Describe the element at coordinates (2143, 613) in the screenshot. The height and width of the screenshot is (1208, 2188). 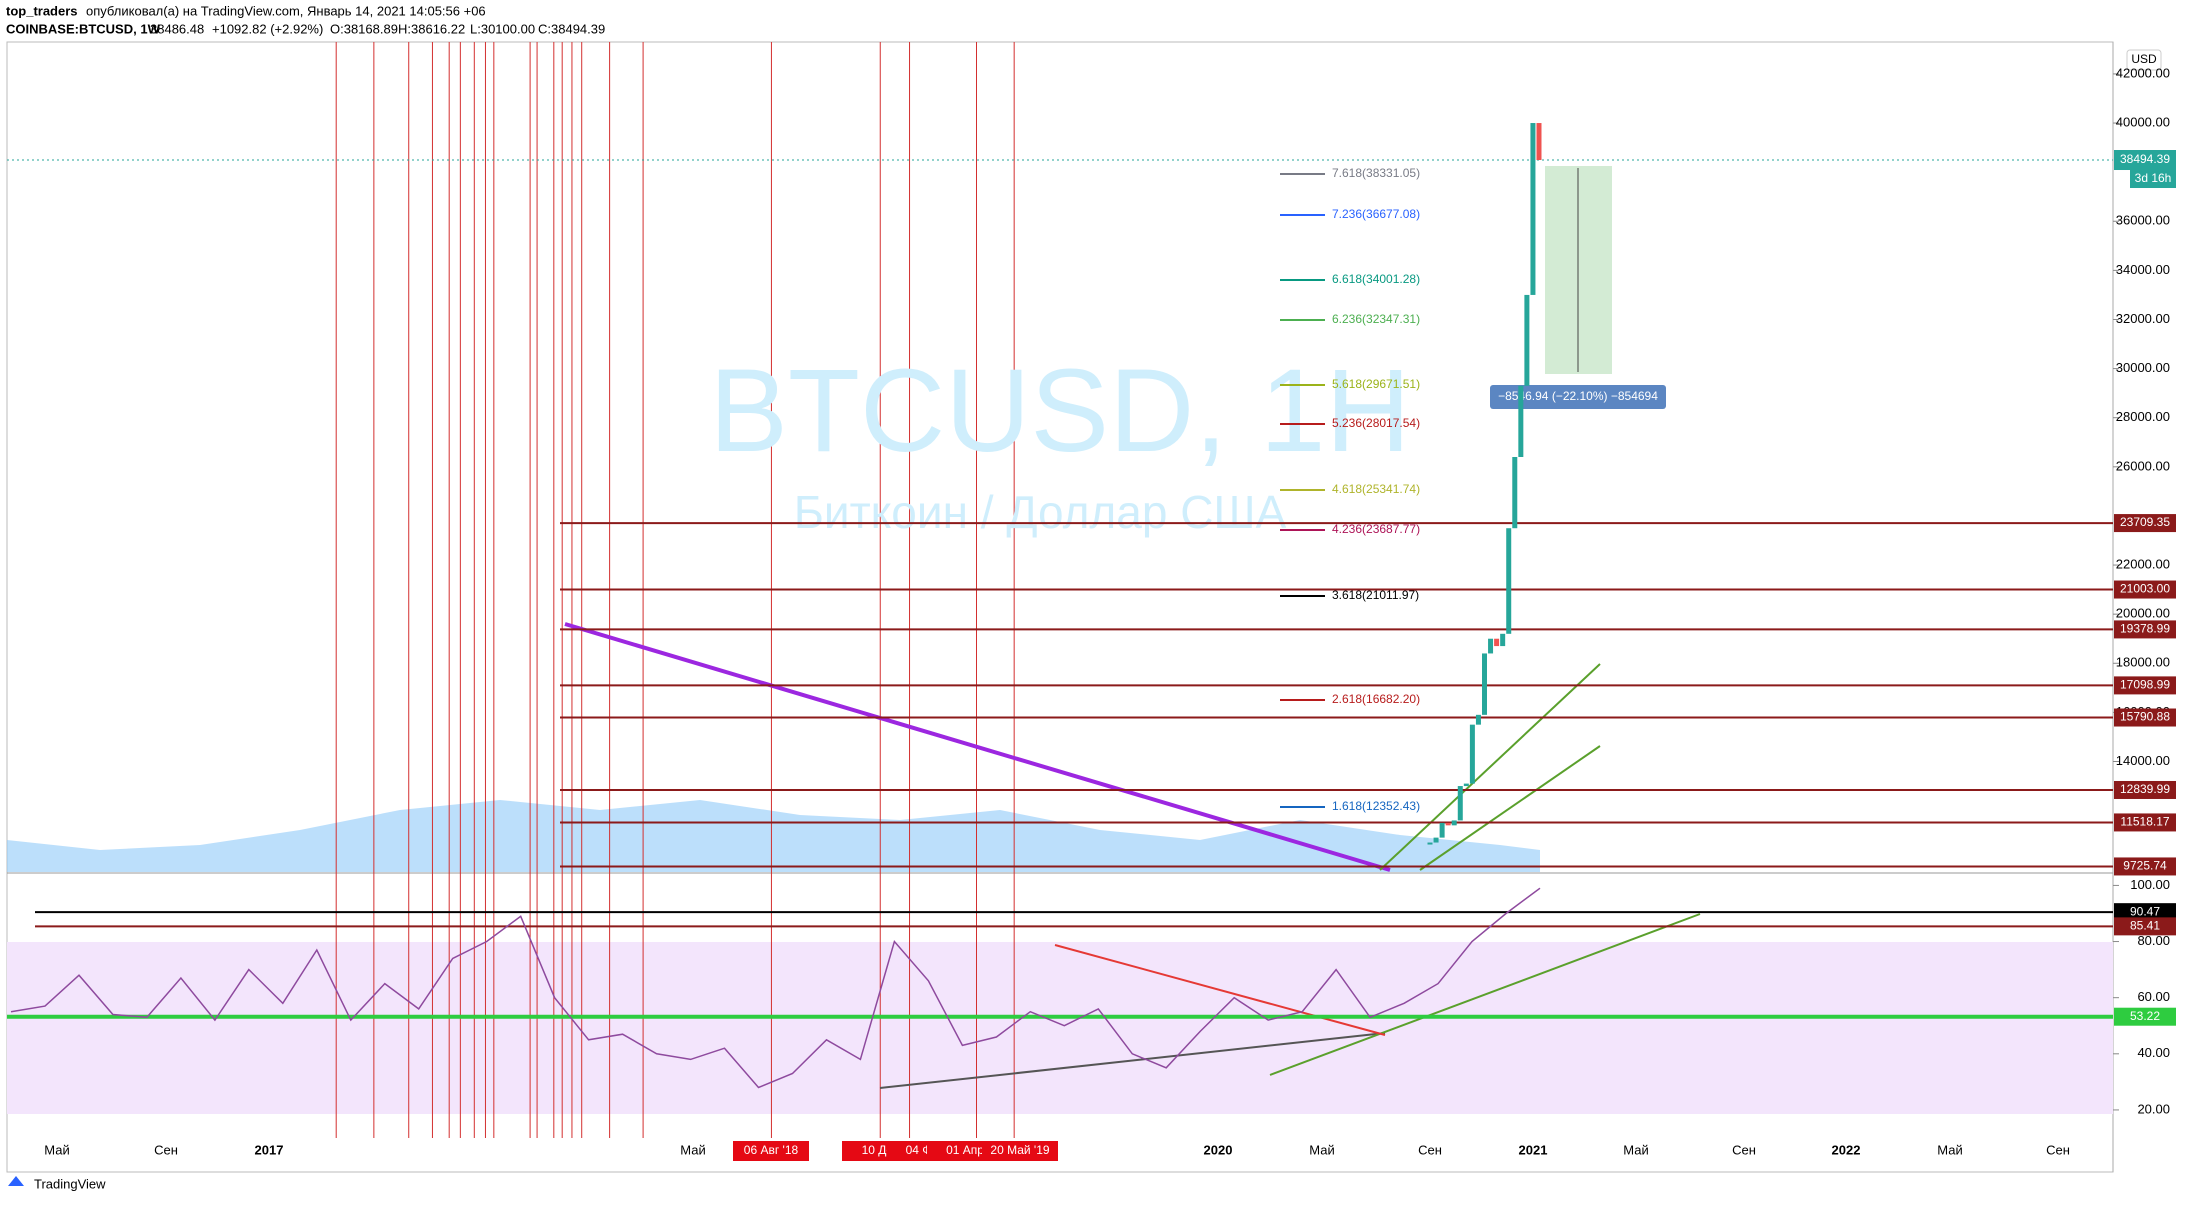
I see `y-tick-label: 20000.00` at that location.